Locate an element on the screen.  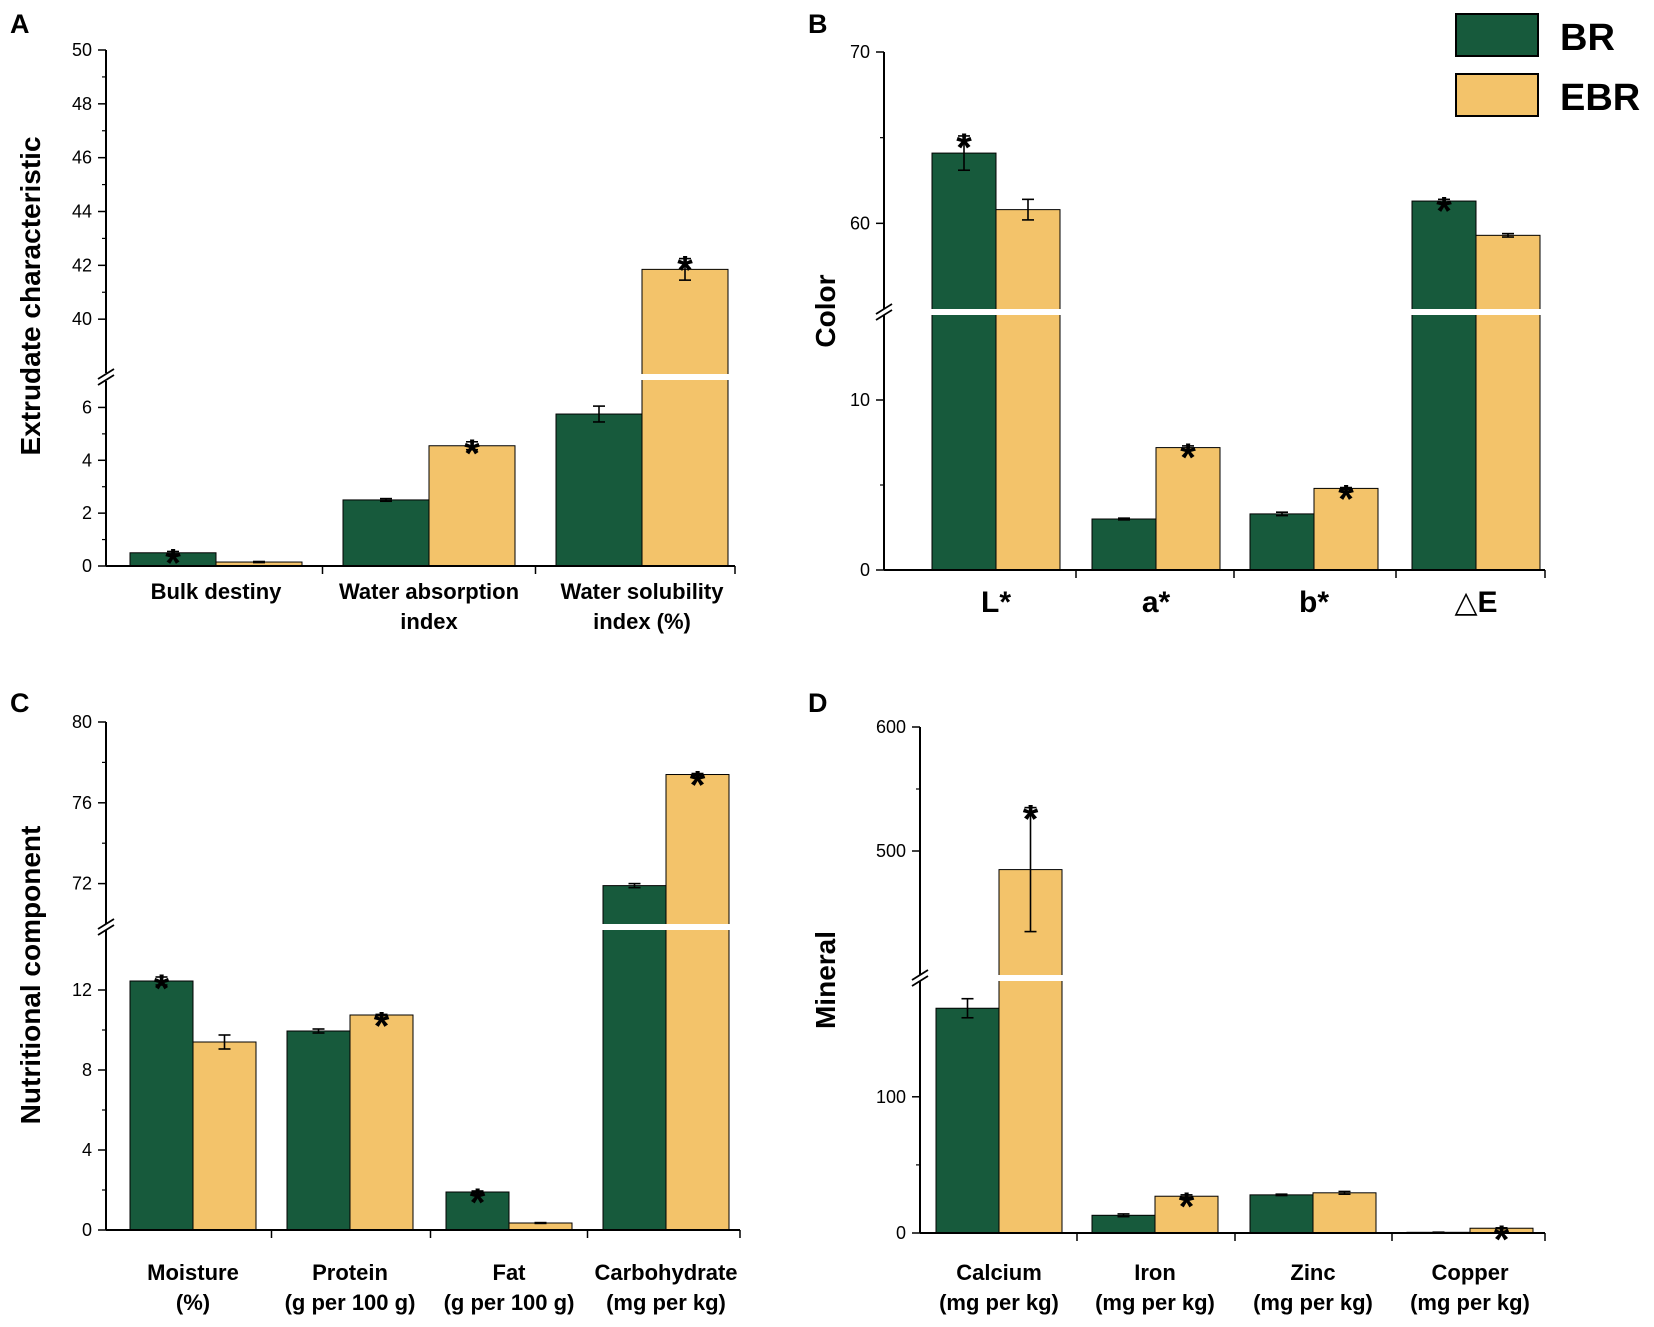
x-category-label: L* is located at coordinates (996, 602).